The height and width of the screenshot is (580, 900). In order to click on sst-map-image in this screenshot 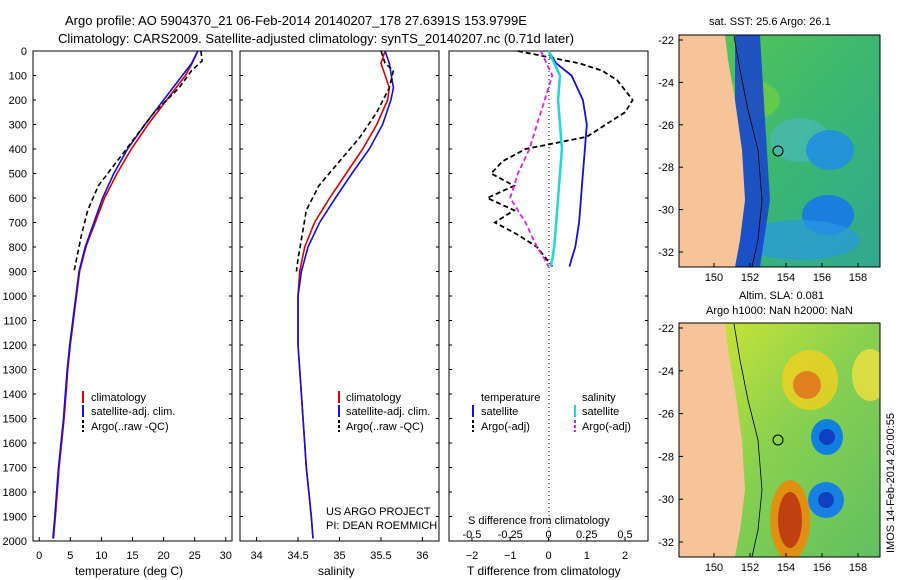, I will do `click(779, 151)`.